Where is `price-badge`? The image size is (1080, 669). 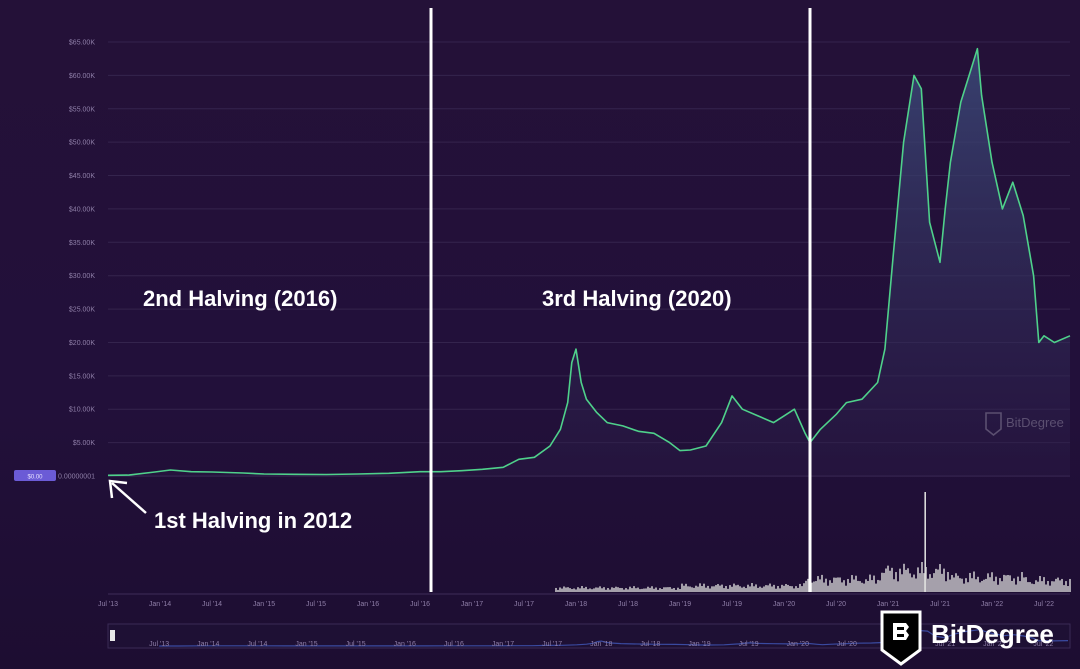
price-badge is located at coordinates (35, 475).